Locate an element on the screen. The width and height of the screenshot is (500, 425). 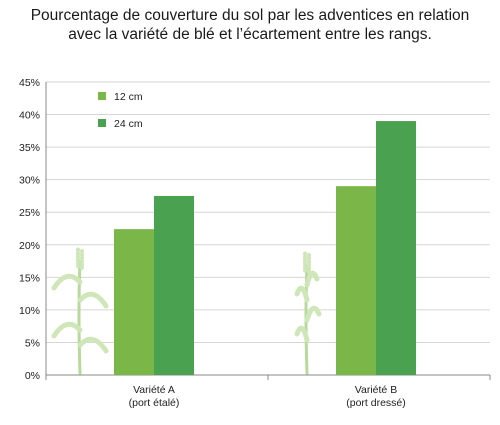
y-tick-label: 35% is located at coordinates (29, 148).